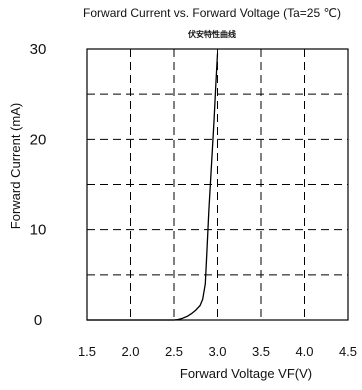  What do you see at coordinates (87, 351) in the screenshot?
I see `x-tick-label: 1.5` at bounding box center [87, 351].